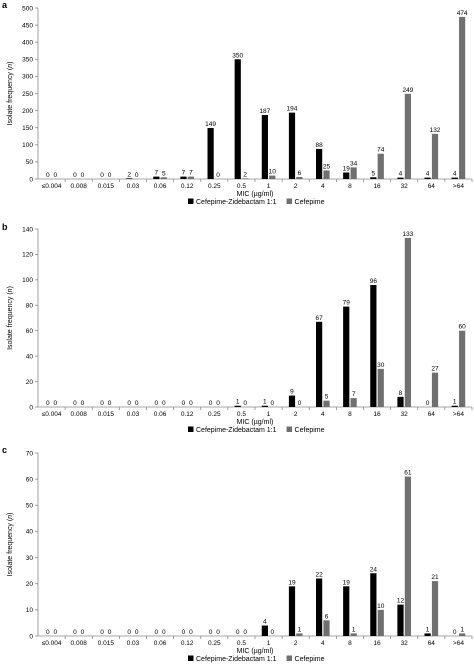 The image size is (474, 670). I want to click on x-tick-label: 32, so click(405, 414).